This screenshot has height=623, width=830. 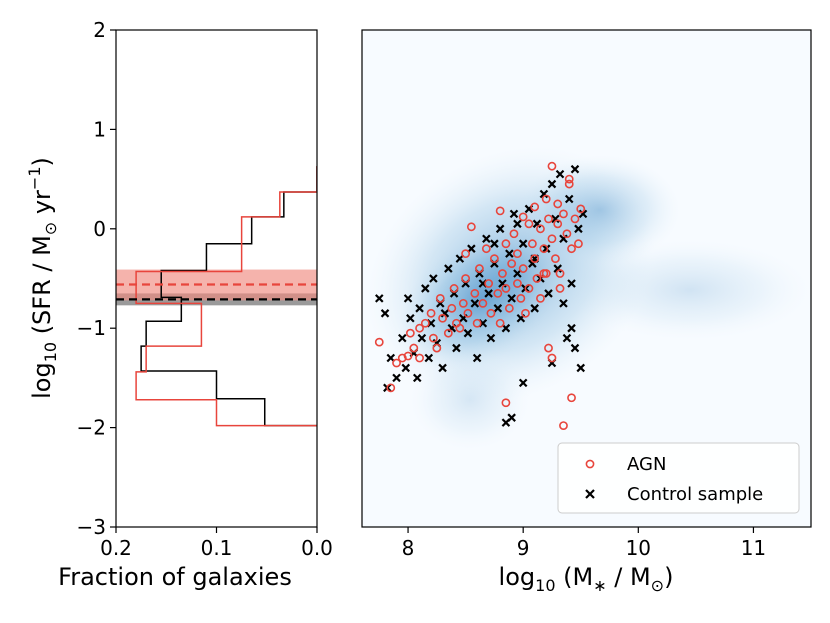 What do you see at coordinates (216, 292) in the screenshot?
I see `median-lines` at bounding box center [216, 292].